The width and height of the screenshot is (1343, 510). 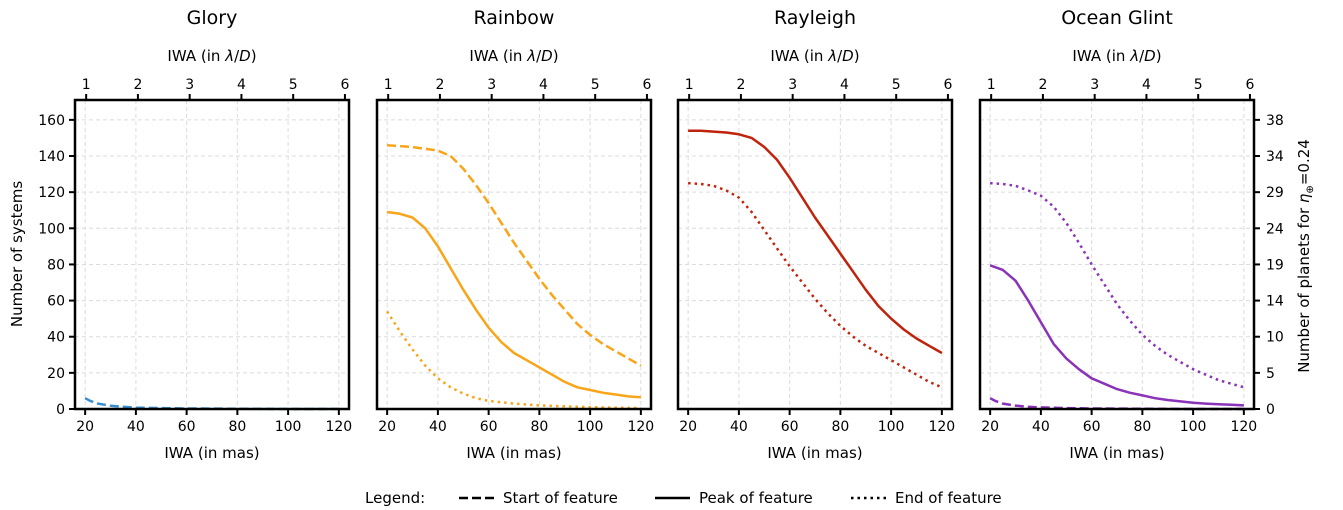 What do you see at coordinates (1275, 193) in the screenshot?
I see `y-right-tick-label: 29` at bounding box center [1275, 193].